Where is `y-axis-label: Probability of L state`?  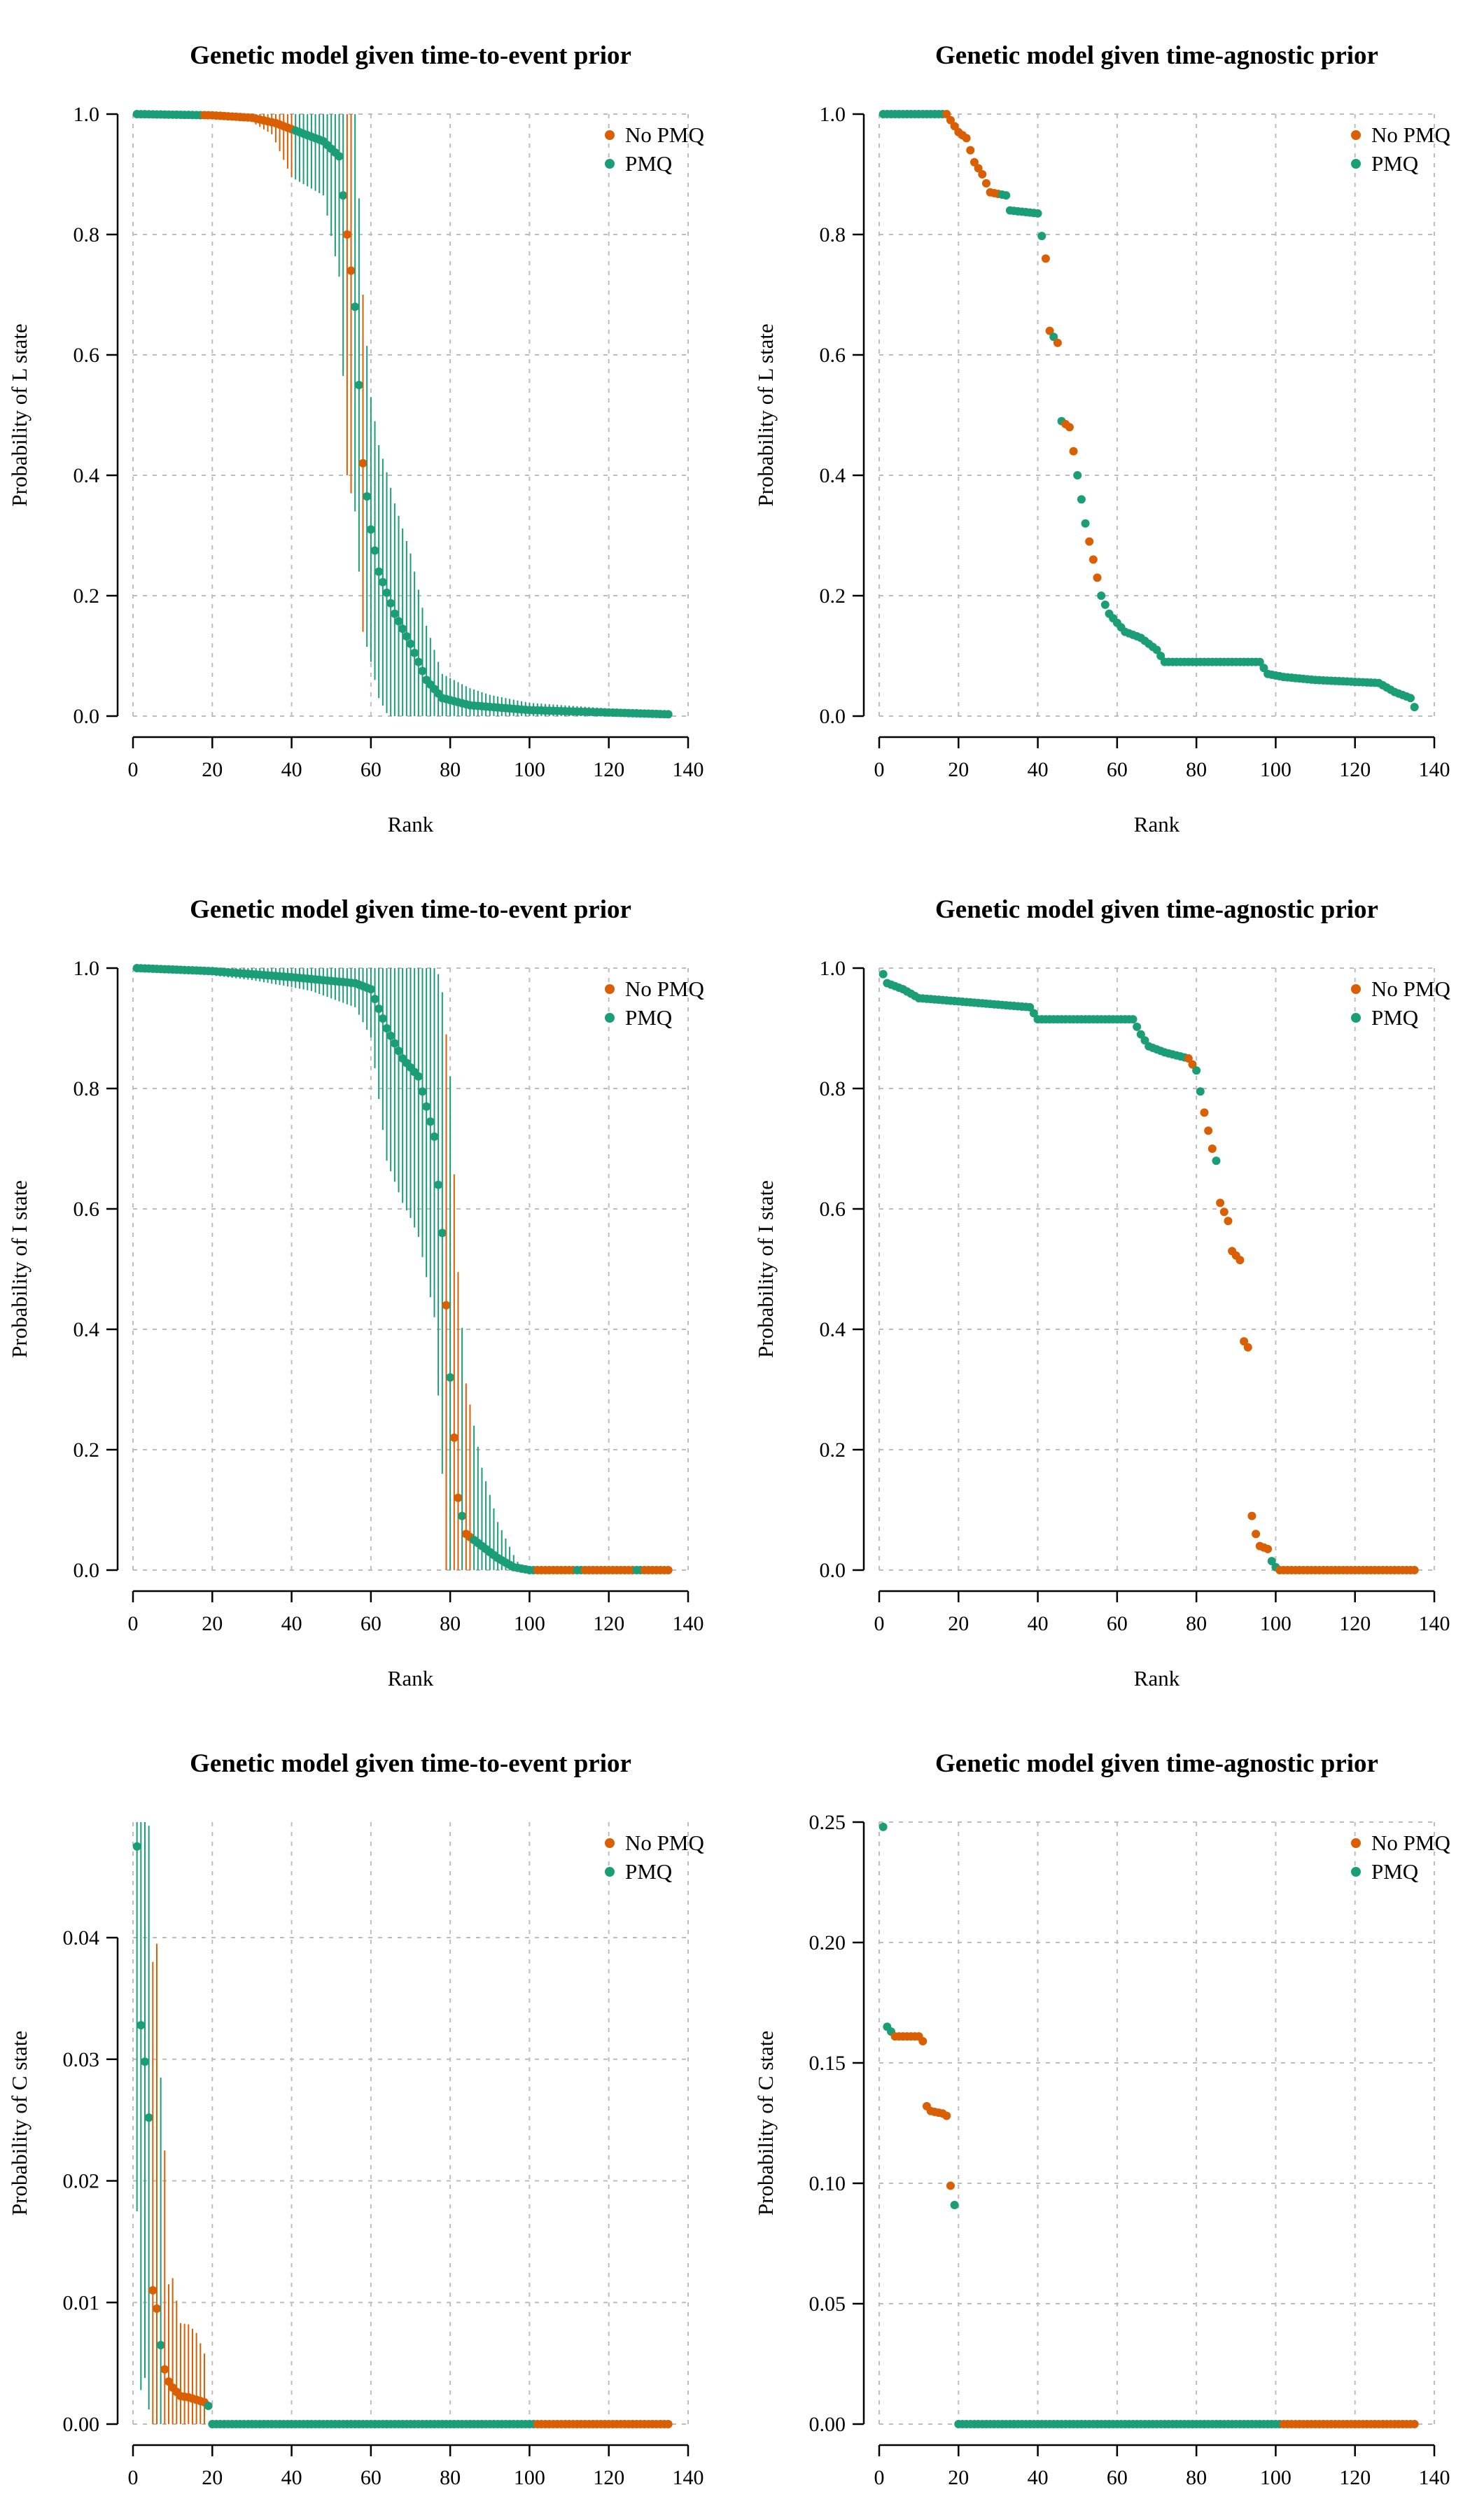
y-axis-label: Probability of L state is located at coordinates (765, 414).